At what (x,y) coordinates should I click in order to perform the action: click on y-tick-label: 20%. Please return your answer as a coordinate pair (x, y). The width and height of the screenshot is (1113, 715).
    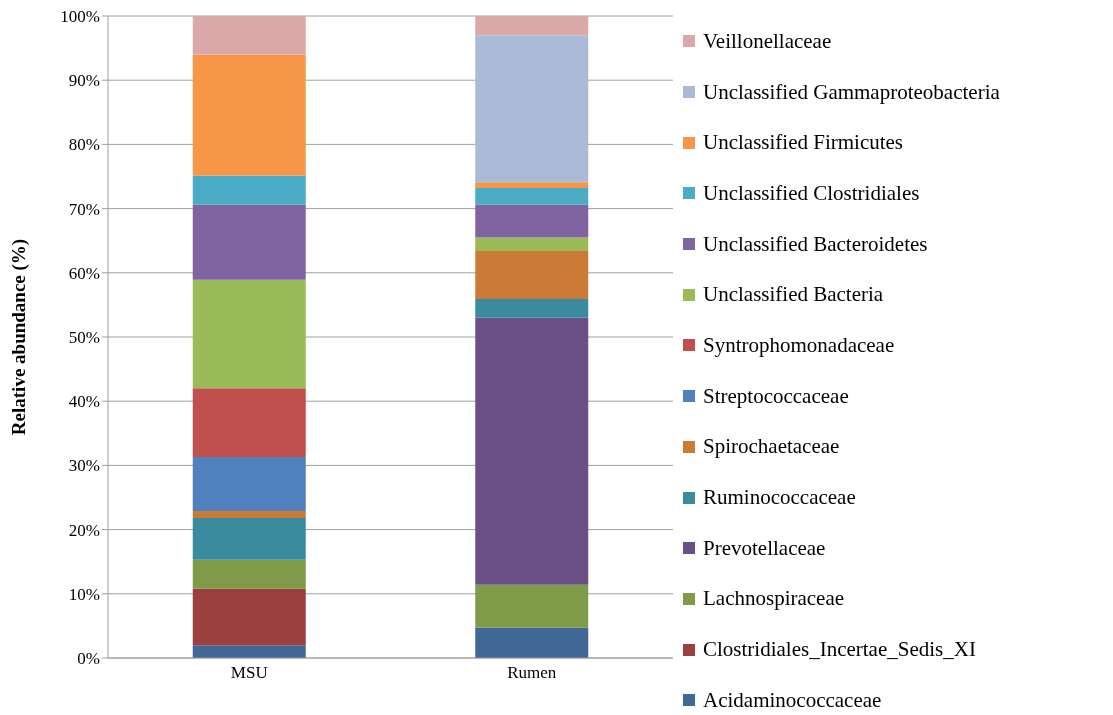
    Looking at the image, I should click on (84, 530).